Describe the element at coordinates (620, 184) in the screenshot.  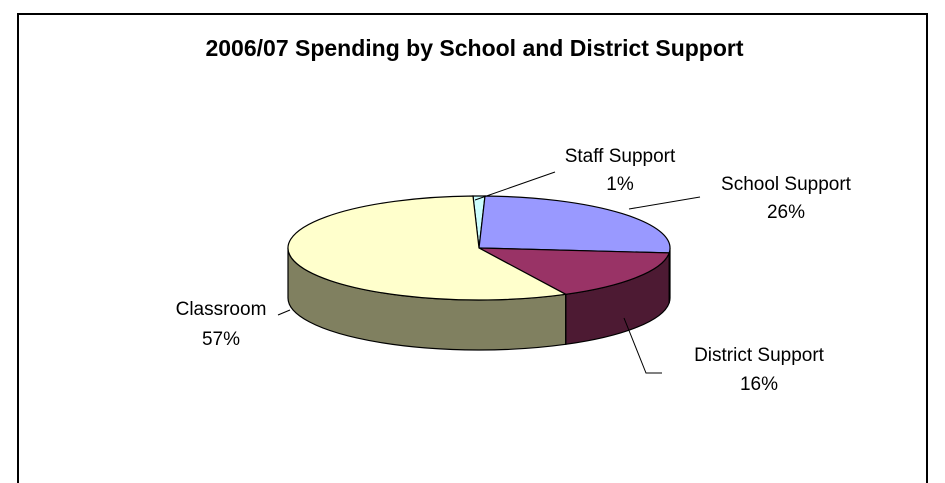
I see `data-label-percent-staff-support: 1%` at that location.